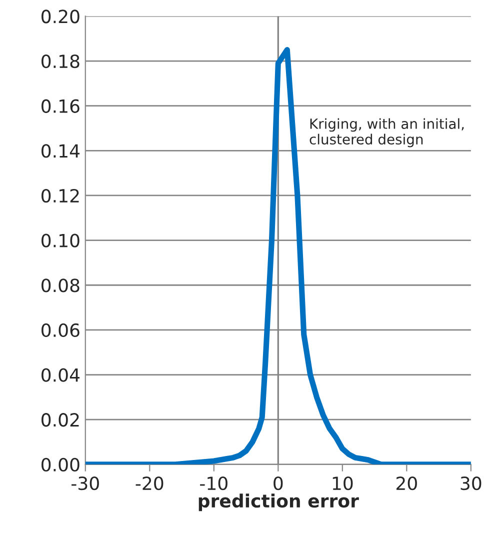 This screenshot has width=488, height=540. I want to click on y-tick-label: 0.18, so click(61, 61).